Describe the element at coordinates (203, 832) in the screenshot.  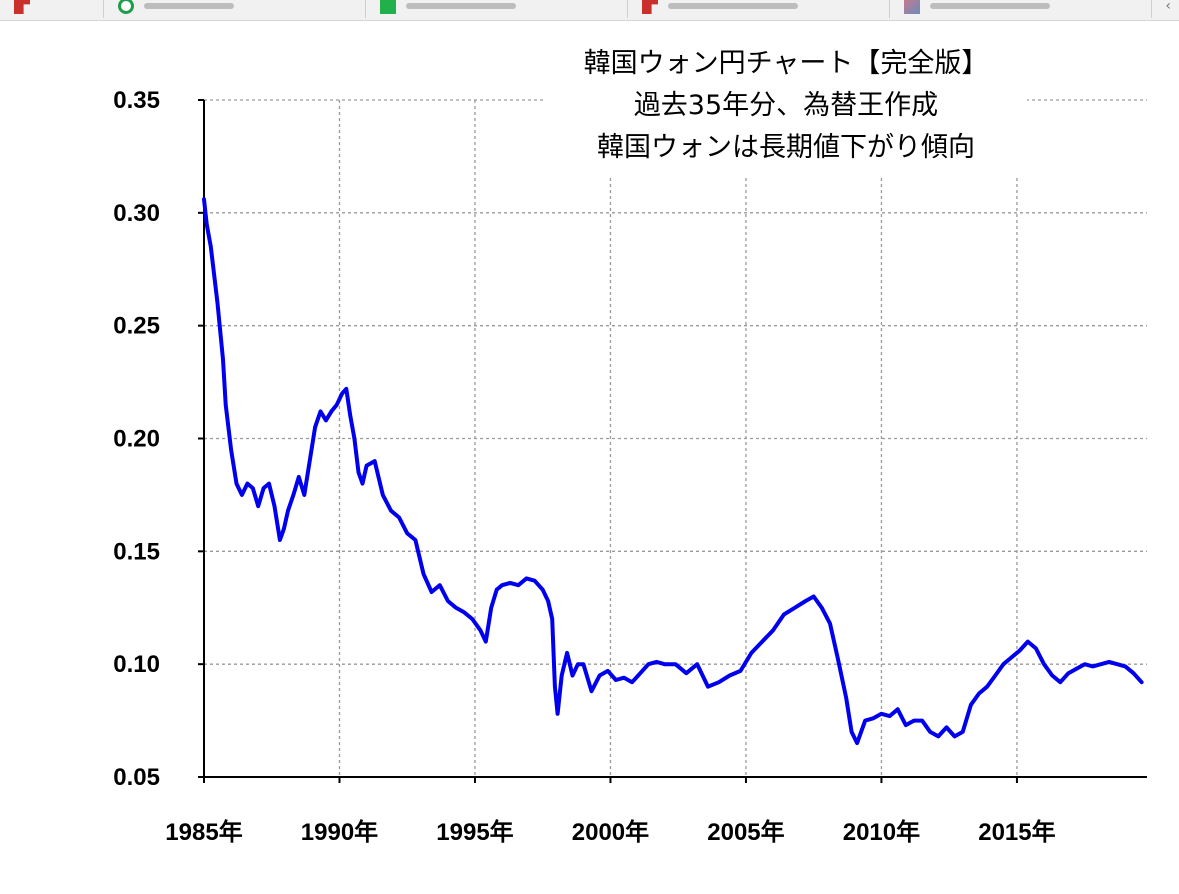
I see `x-tick-label: 1985年` at that location.